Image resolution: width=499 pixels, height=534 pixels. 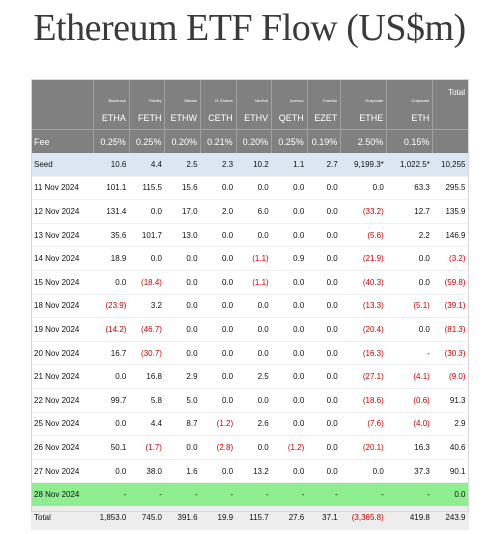 What do you see at coordinates (409, 306) in the screenshot?
I see `table-cell: (5.1)` at bounding box center [409, 306].